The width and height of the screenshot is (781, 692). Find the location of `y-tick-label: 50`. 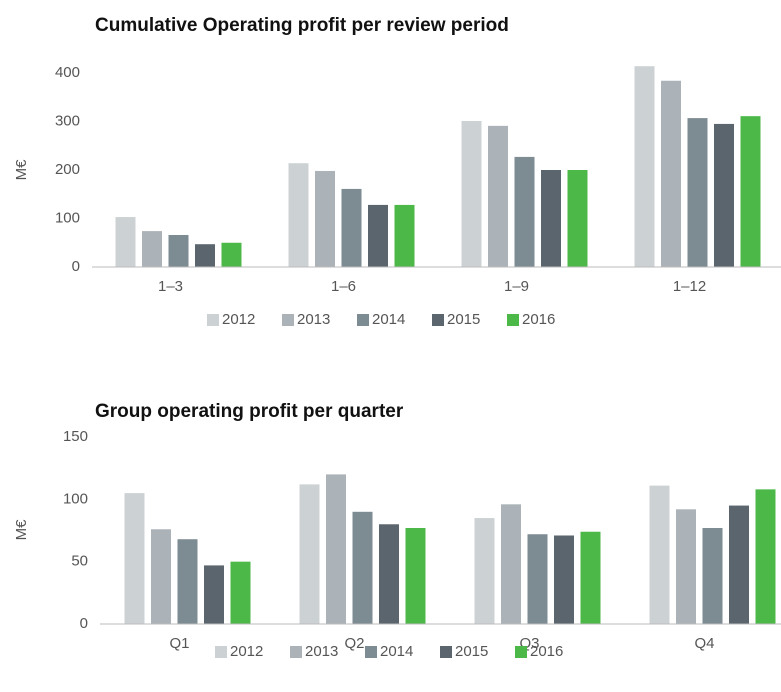

y-tick-label: 50 is located at coordinates (79, 561).